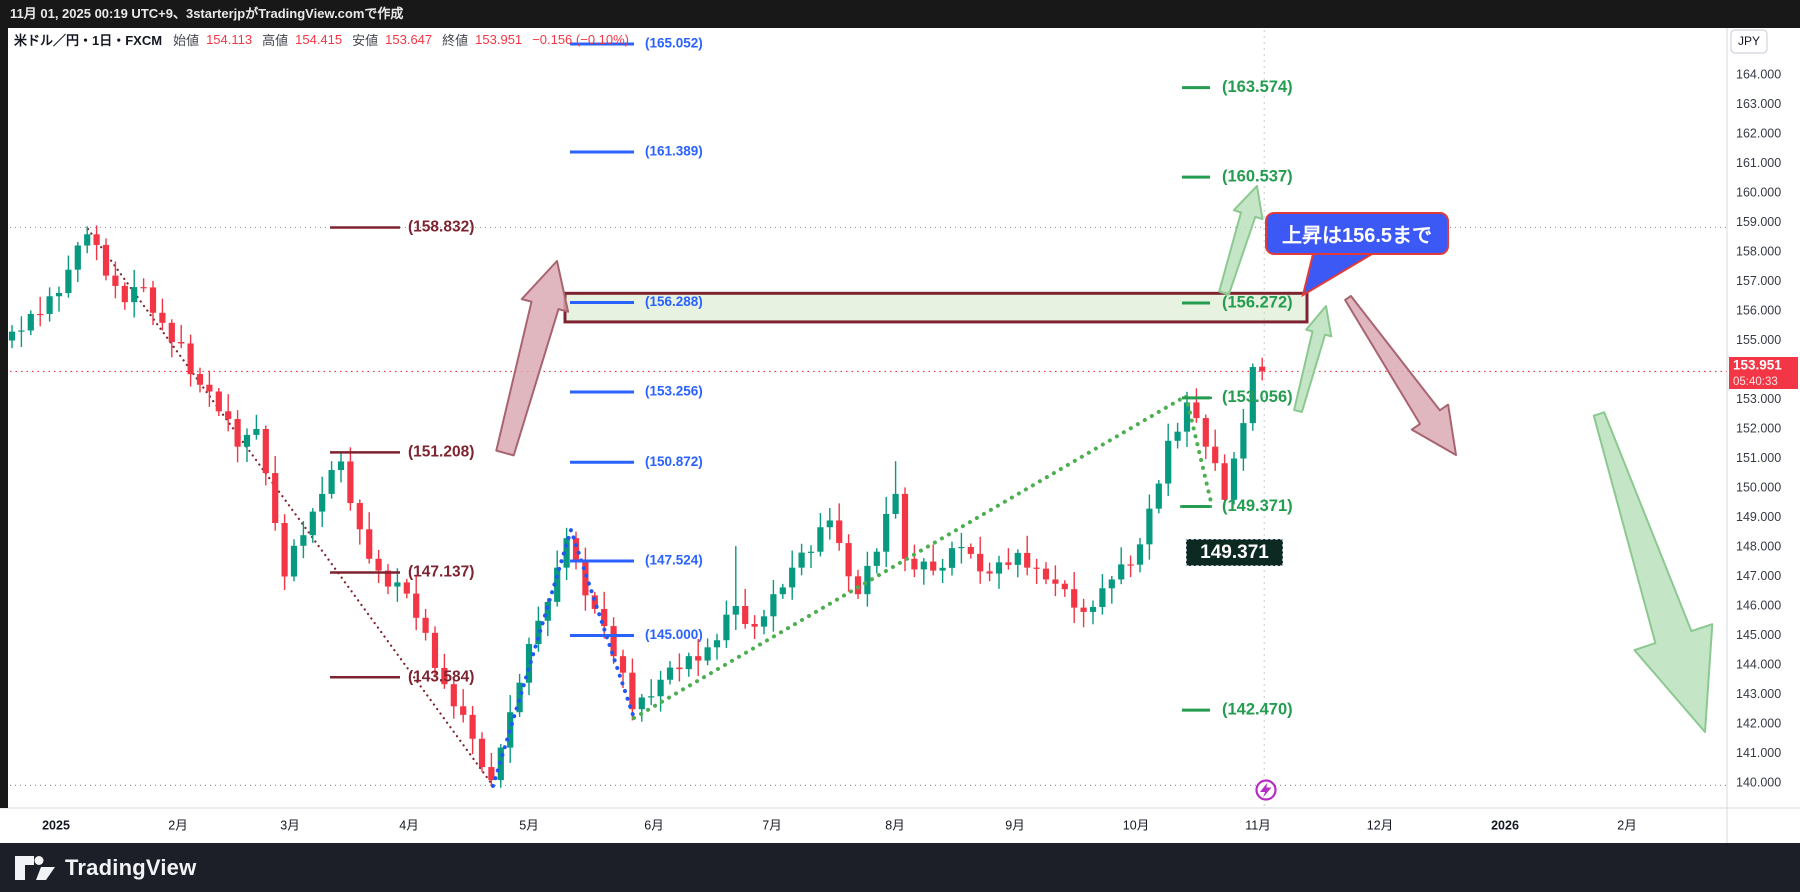 The width and height of the screenshot is (1800, 892). Describe the element at coordinates (922, 556) in the screenshot. I see `green-dotted-path` at that location.